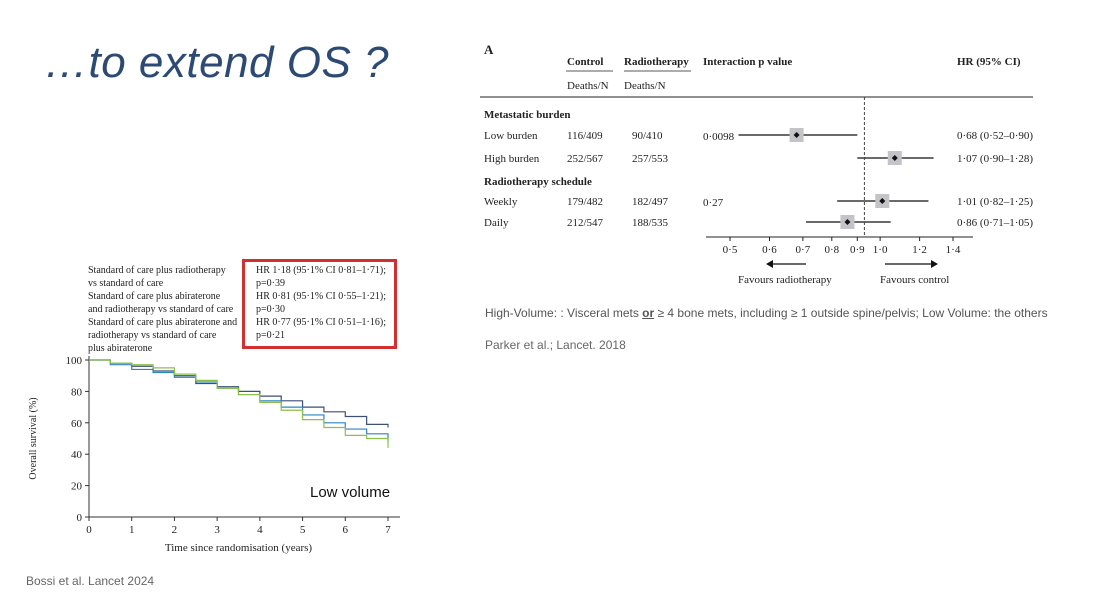 The height and width of the screenshot is (610, 1098). I want to click on column-header-radiotherapy: Radiotherapy, so click(656, 62).